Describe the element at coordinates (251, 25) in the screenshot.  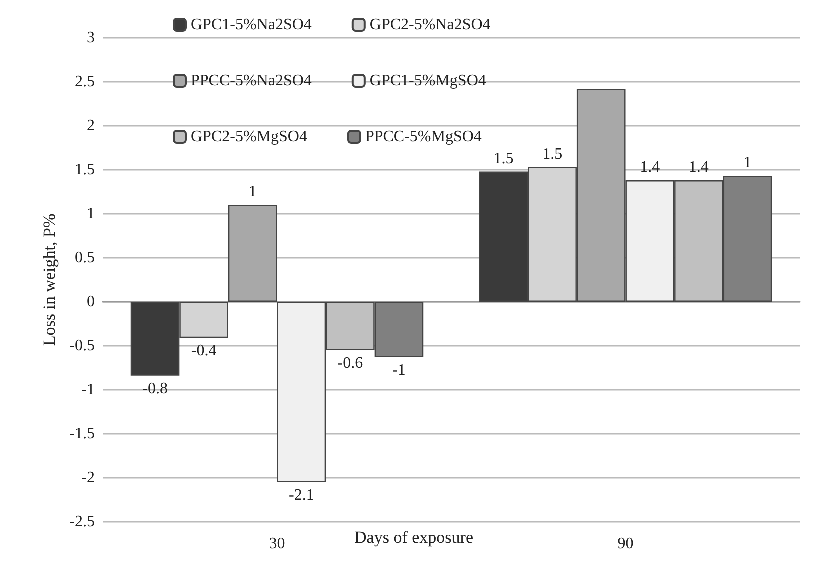
I see `legend-label: GPC1-5%Na2SO4` at that location.